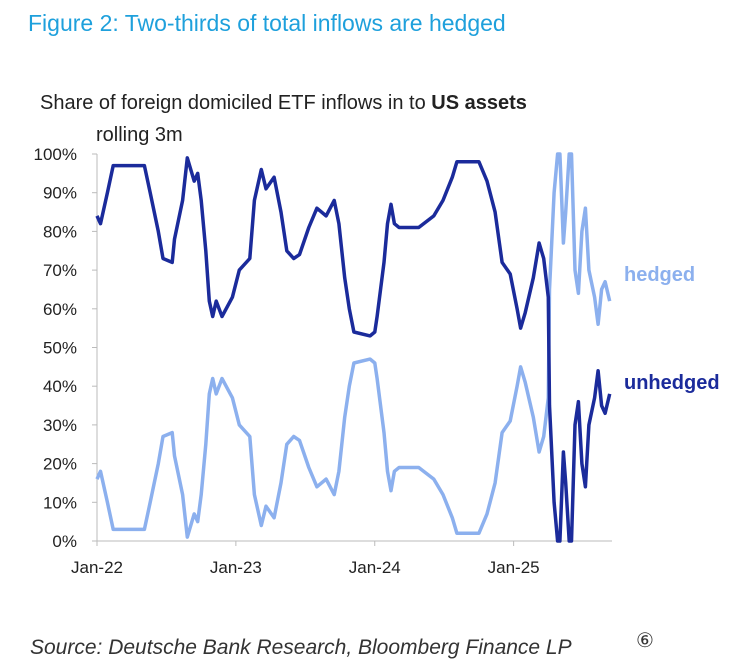  I want to click on y-tick-label: 0%, so click(64, 541).